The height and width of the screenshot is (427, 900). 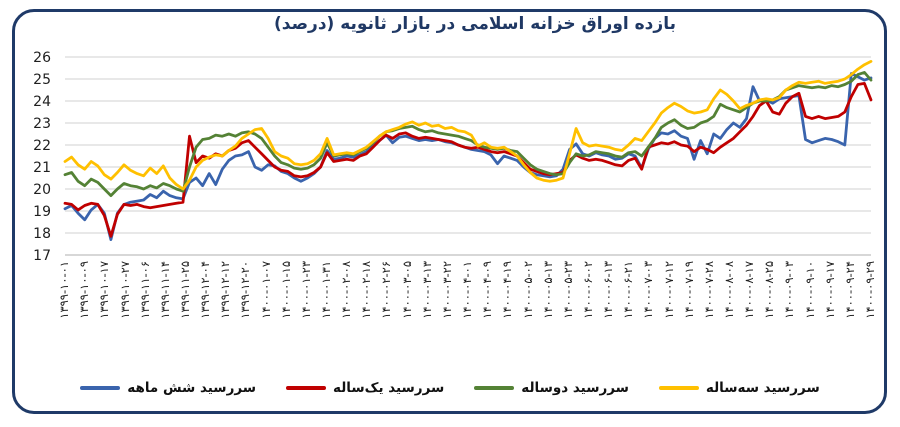 I want to click on x-axis-tick-label: ۱۴۰۰-۰۸-۱۷, so click(x=749, y=290).